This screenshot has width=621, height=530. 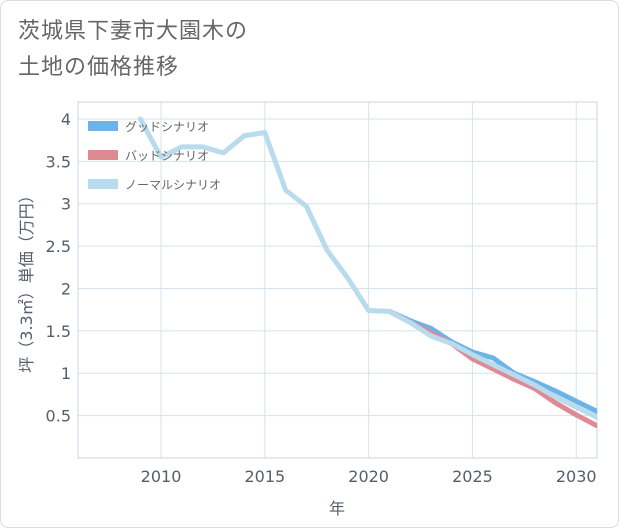 I want to click on x-tick-label: 2010, so click(x=161, y=476).